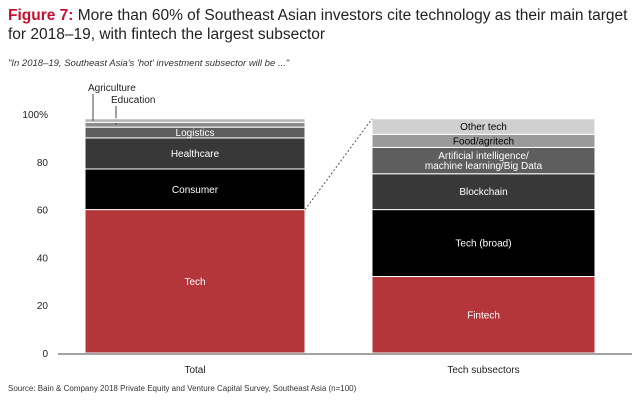 The height and width of the screenshot is (411, 640). Describe the element at coordinates (45, 354) in the screenshot. I see `y-tick-label: 0` at that location.